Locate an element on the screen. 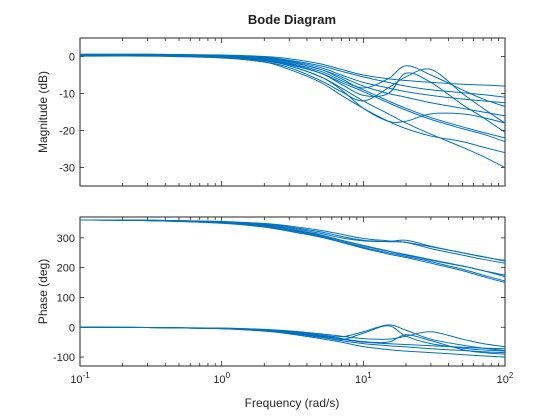 The image size is (560, 420). magnitude-y-axis-label: Magnitude (dB) is located at coordinates (43, 112).